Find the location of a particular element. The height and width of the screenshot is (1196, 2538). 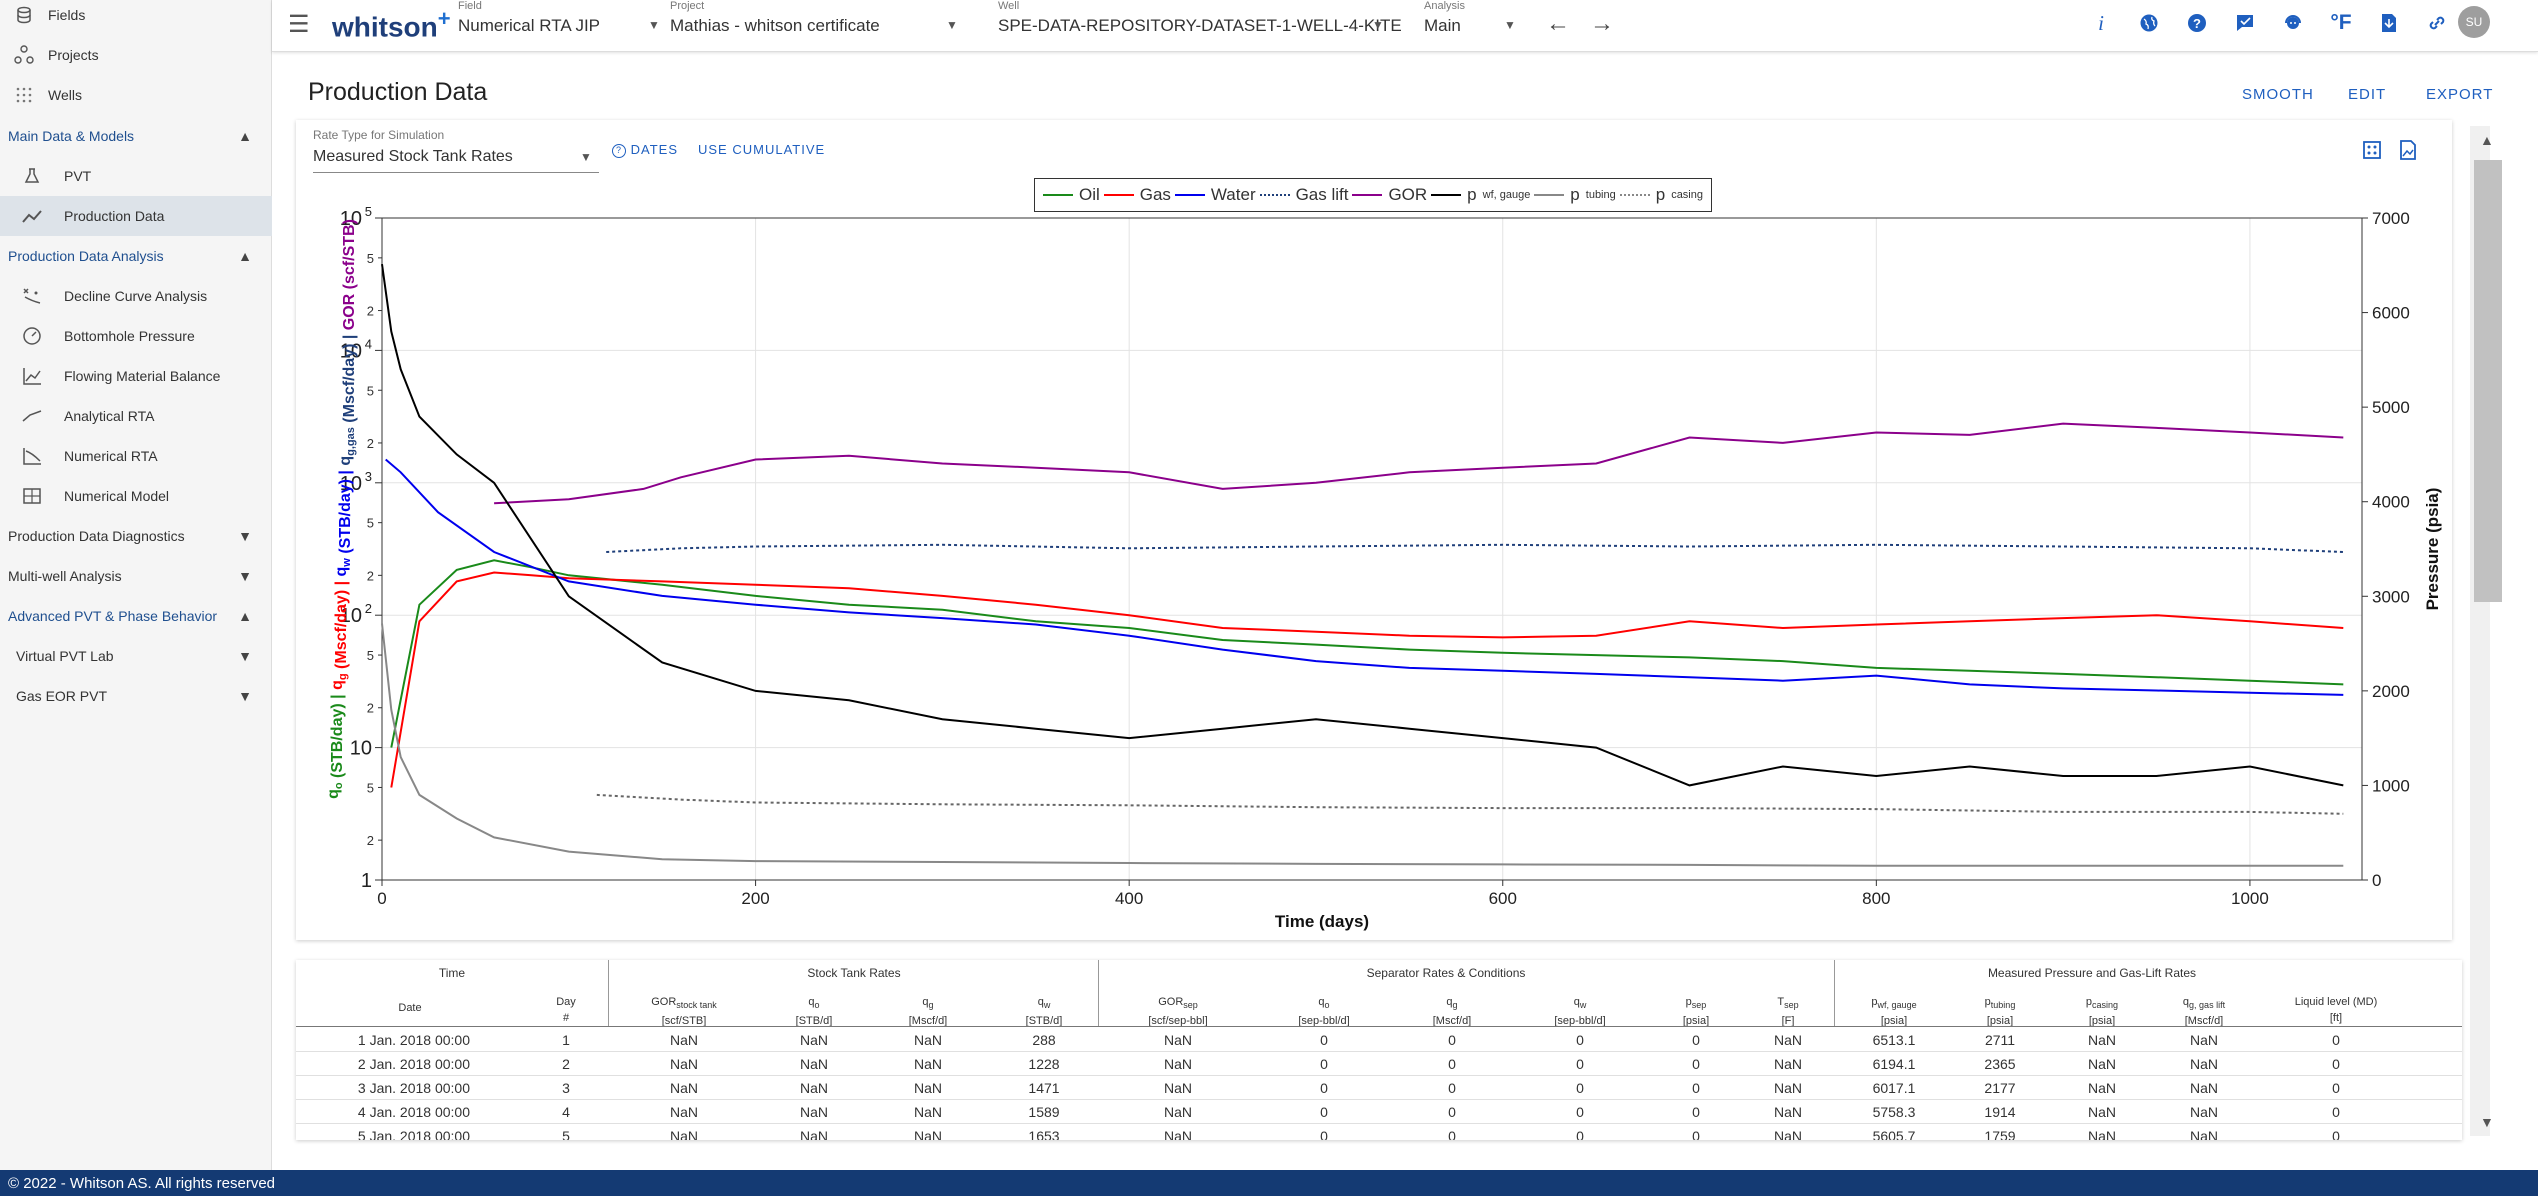

table-column-header: Liquid level (MD) [ft] is located at coordinates (2336, 1010).